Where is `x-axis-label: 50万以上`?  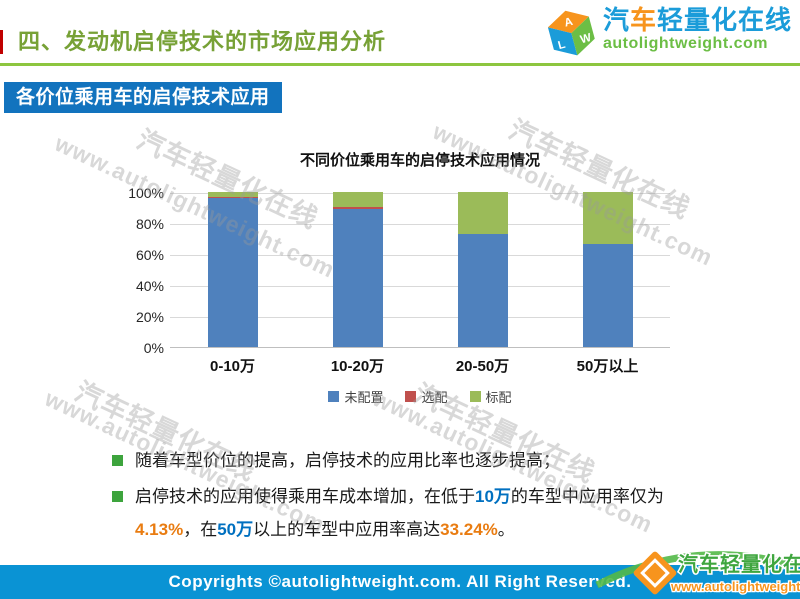 x-axis-label: 50万以上 is located at coordinates (607, 366).